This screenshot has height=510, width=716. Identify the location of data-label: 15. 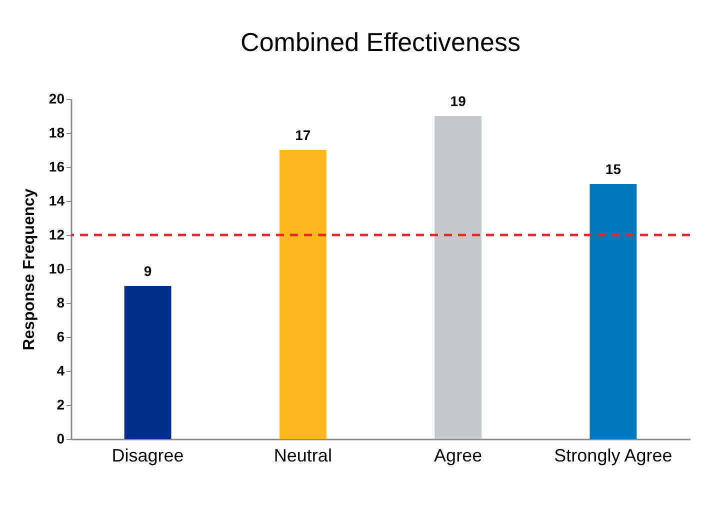
(613, 169).